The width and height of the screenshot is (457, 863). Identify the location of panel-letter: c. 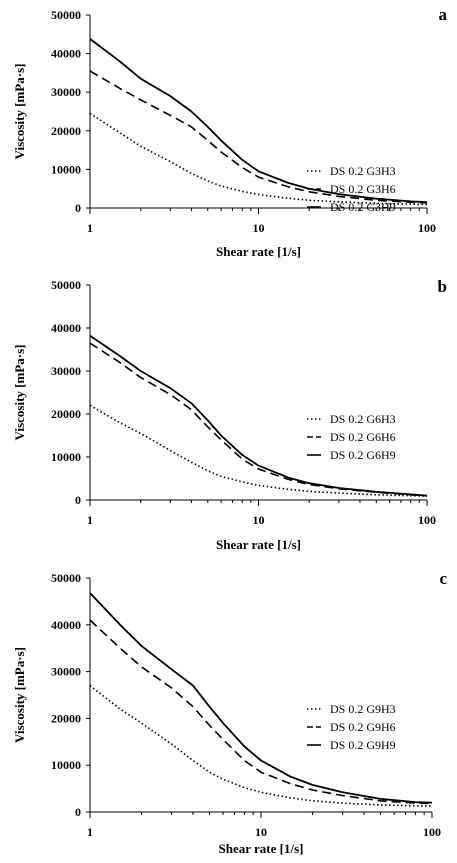
(443, 578).